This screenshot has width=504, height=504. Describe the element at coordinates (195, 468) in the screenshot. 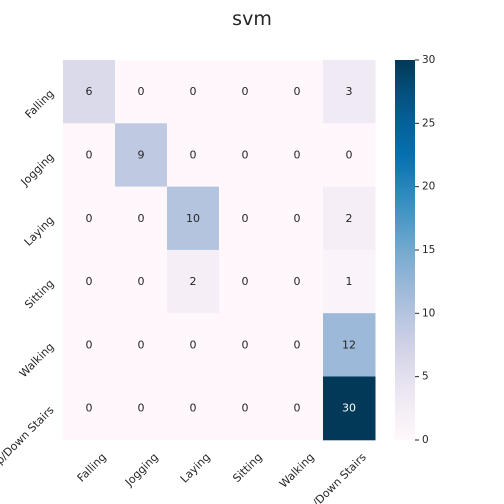

I see `x-tick-label: Laying` at that location.